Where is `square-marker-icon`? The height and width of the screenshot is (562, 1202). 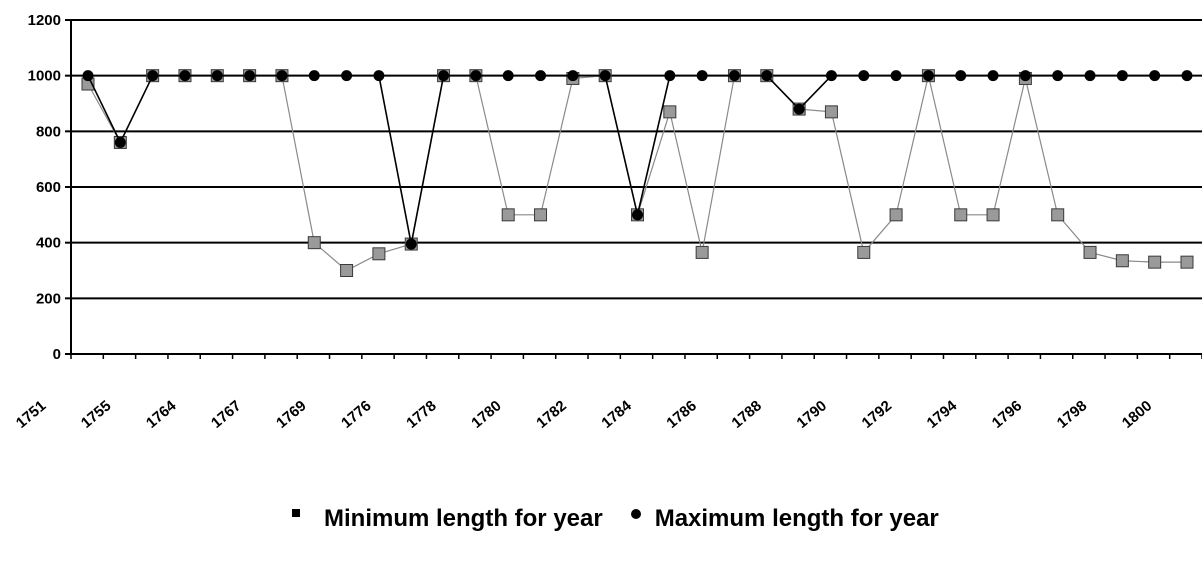 square-marker-icon is located at coordinates (296, 513).